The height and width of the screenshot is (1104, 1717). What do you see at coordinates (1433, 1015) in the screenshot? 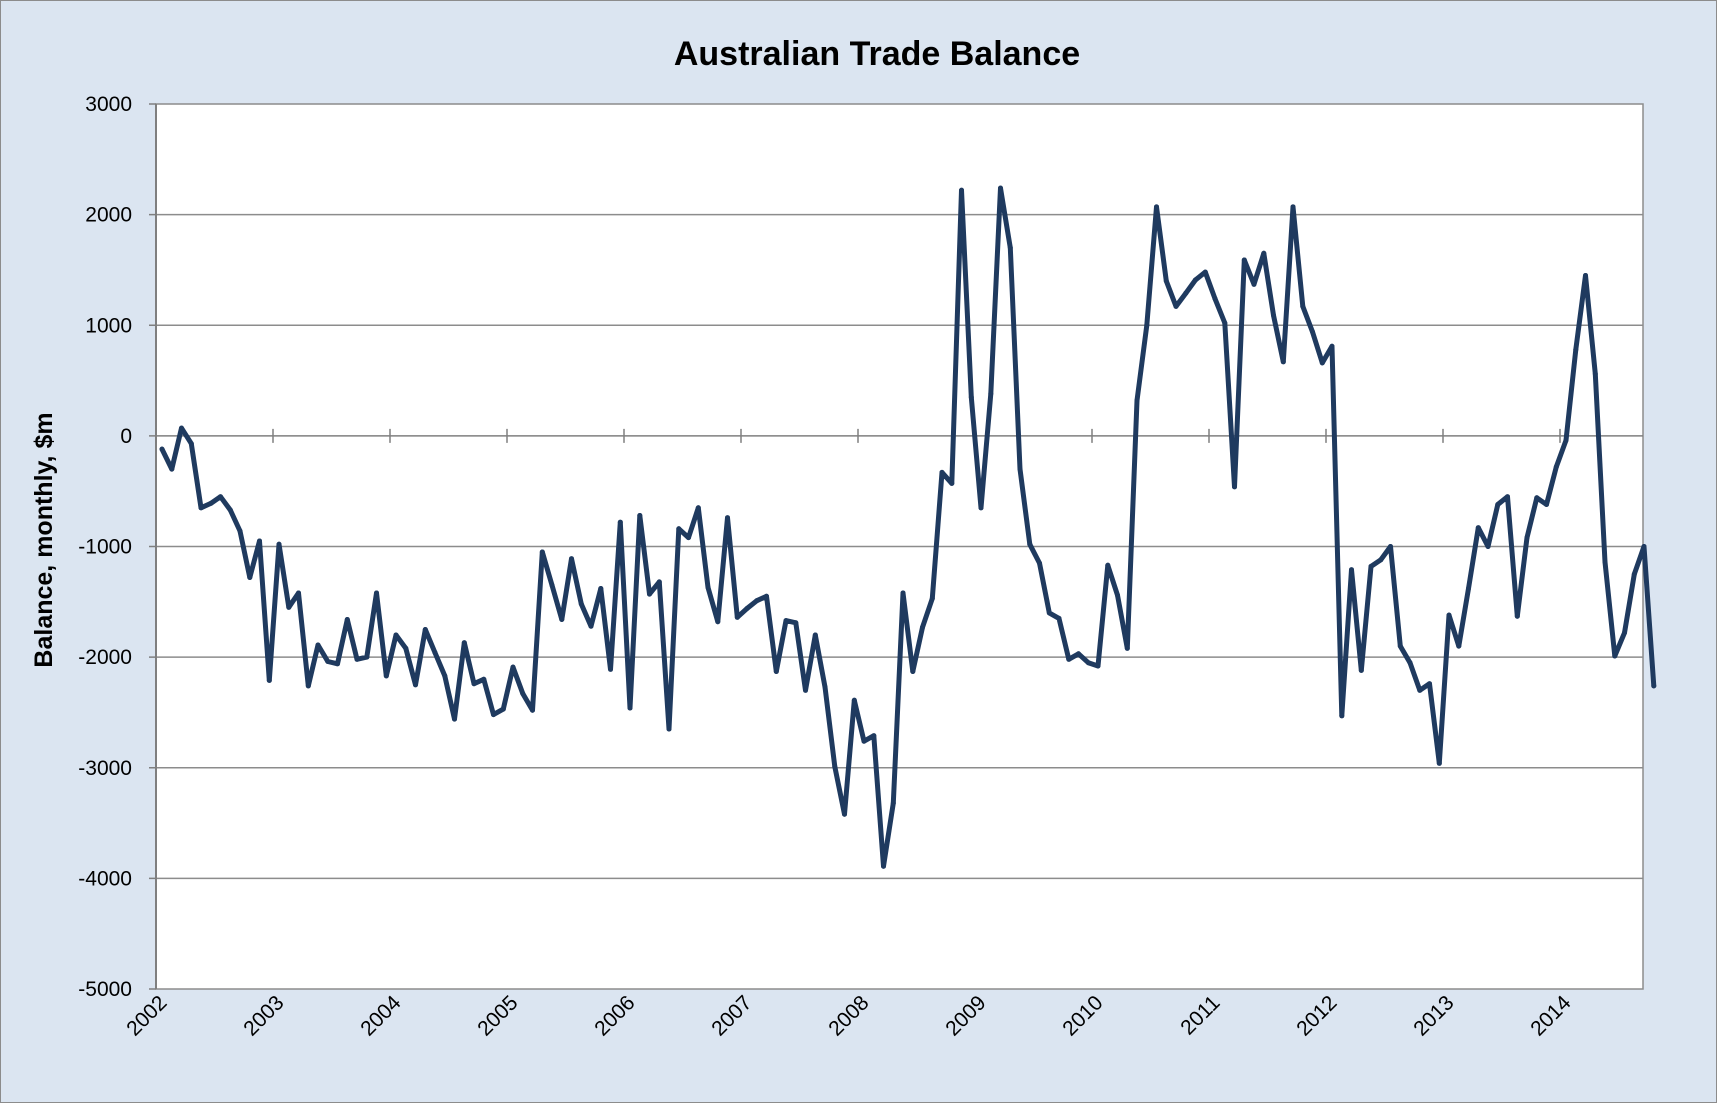
I see `x-tick-label: 2013` at bounding box center [1433, 1015].